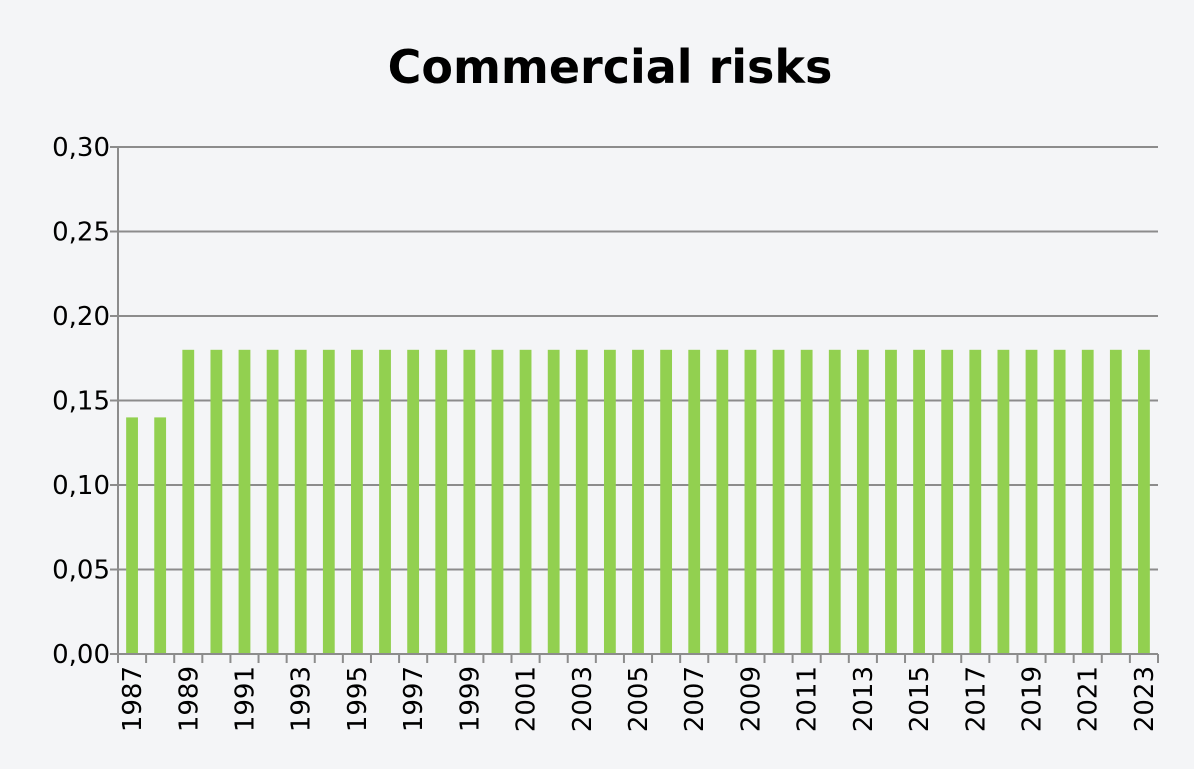 The width and height of the screenshot is (1194, 769). I want to click on y-tick-label: 0,15, so click(81, 402).